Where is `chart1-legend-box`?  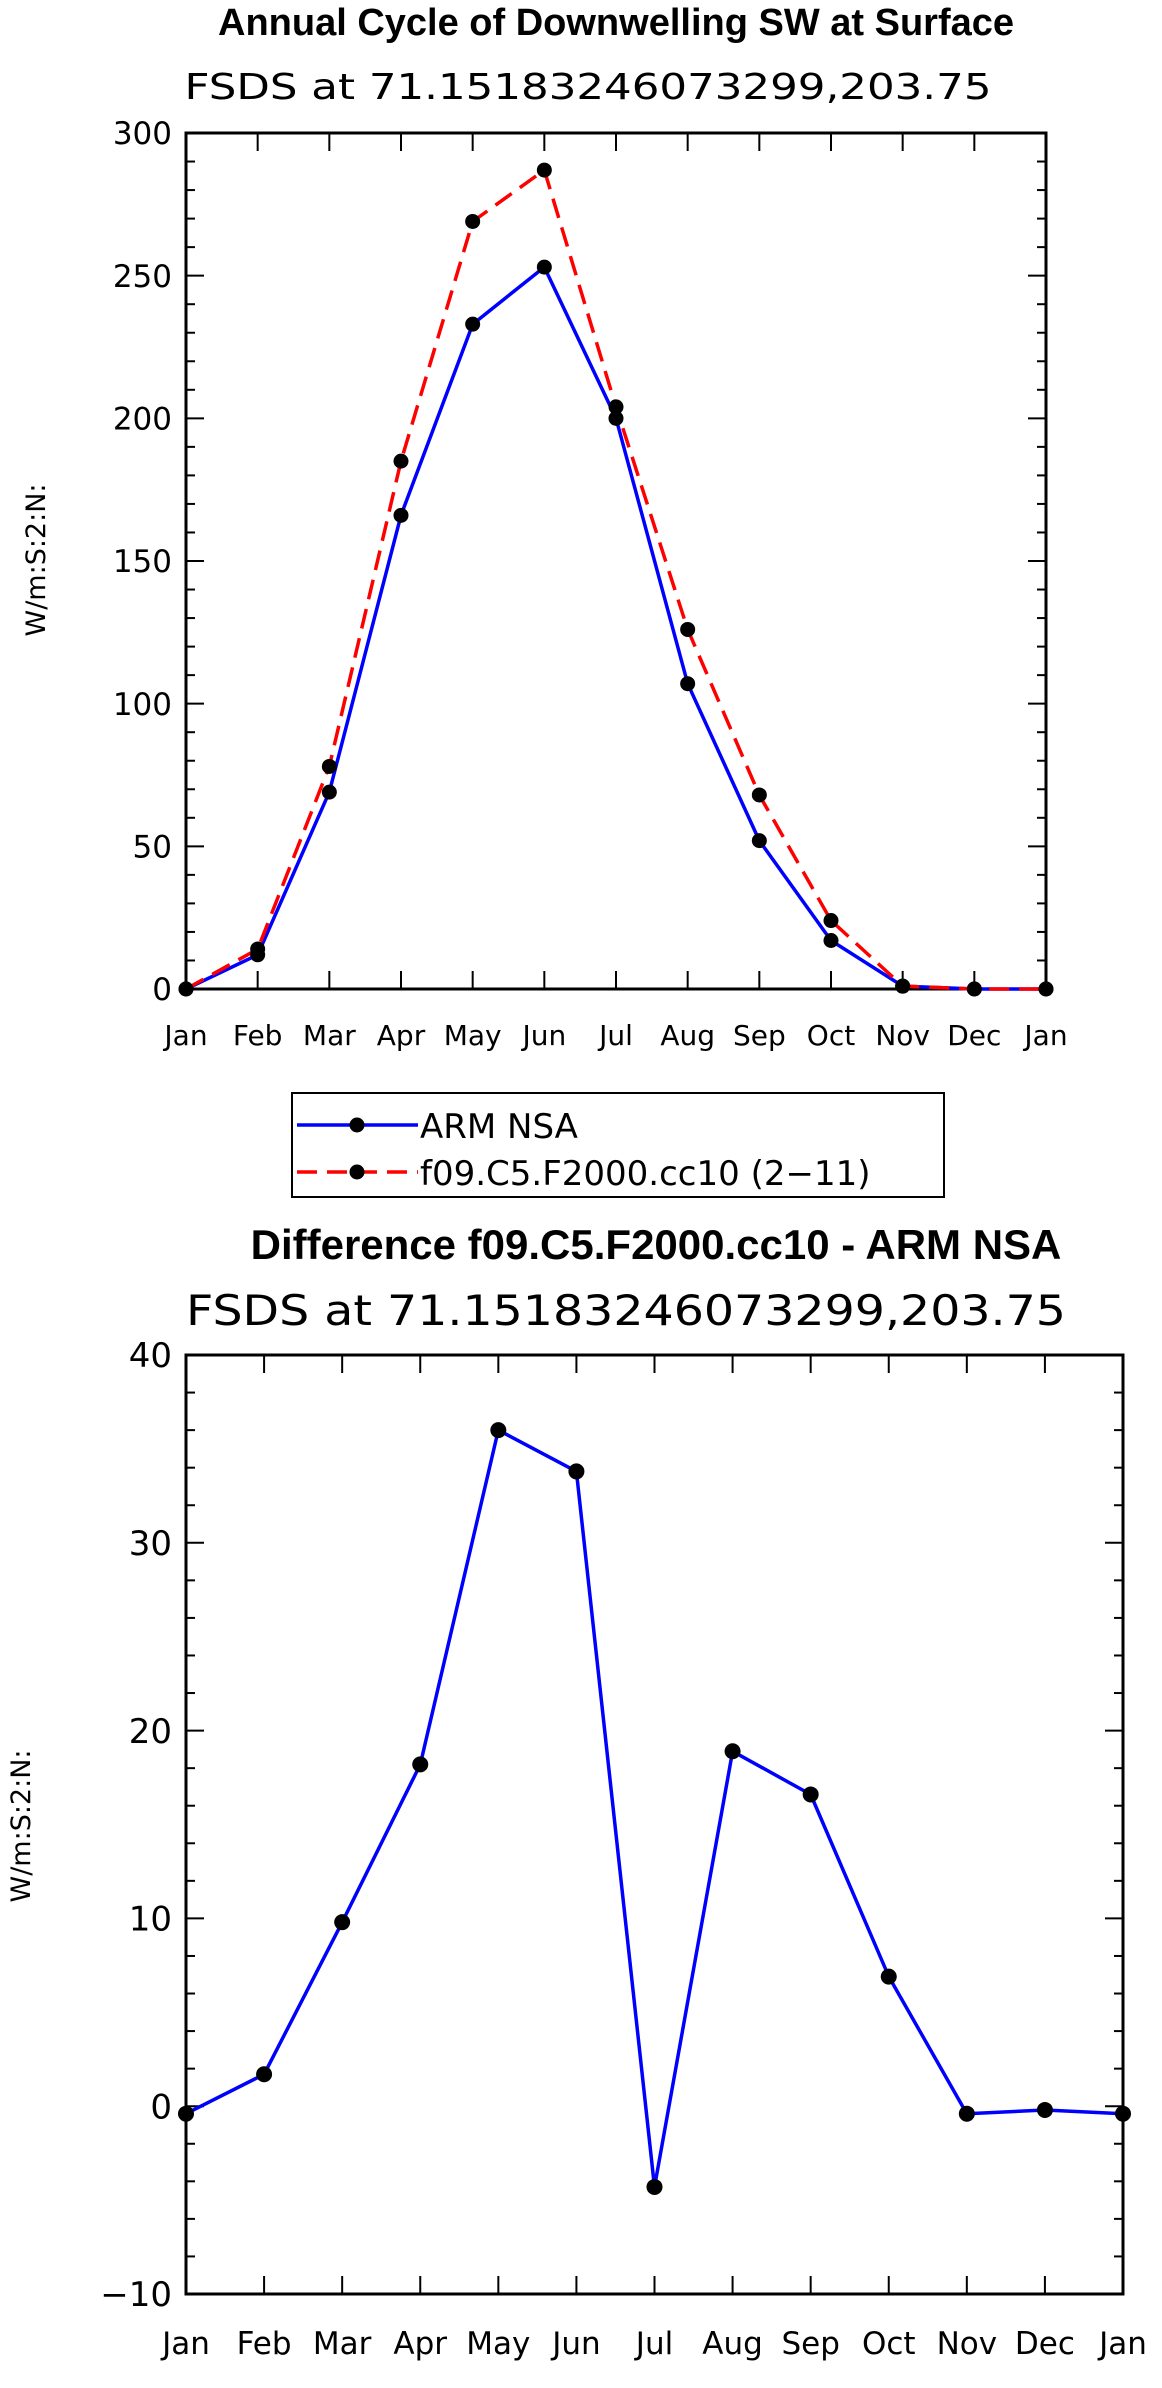 chart1-legend-box is located at coordinates (618, 1145).